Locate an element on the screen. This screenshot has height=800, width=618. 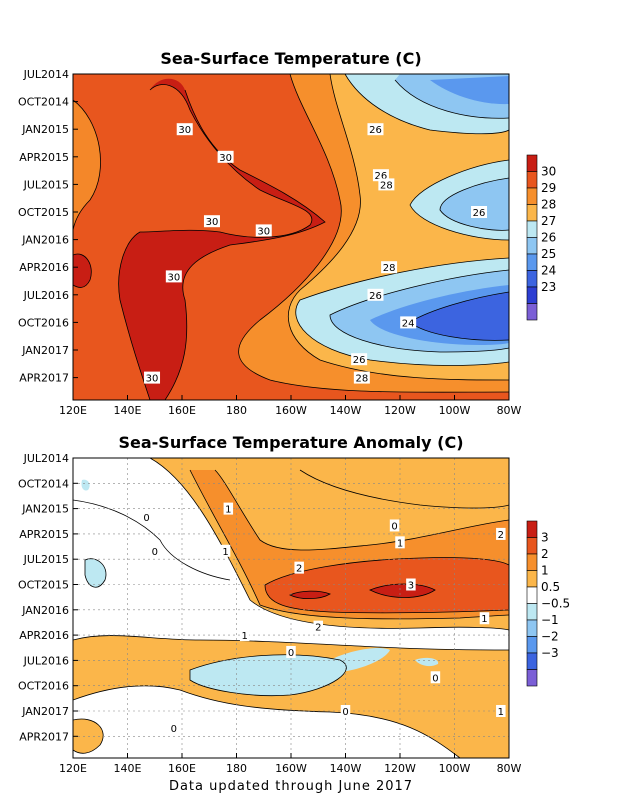
x-tick-label: 140E is located at coordinates (128, 410).